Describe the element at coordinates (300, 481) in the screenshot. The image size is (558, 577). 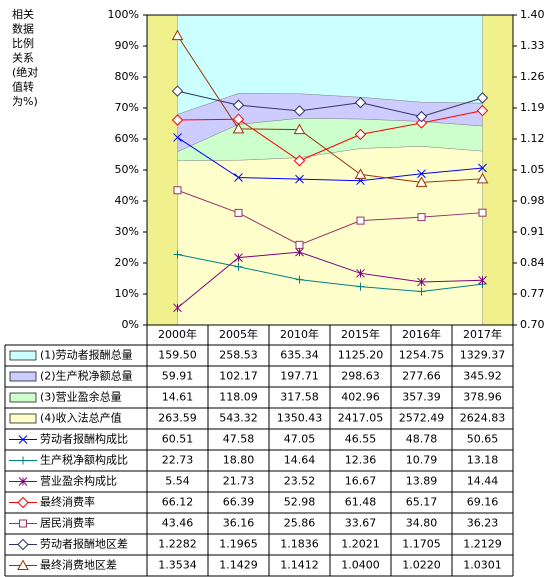
I see `table-value: 23.52` at that location.